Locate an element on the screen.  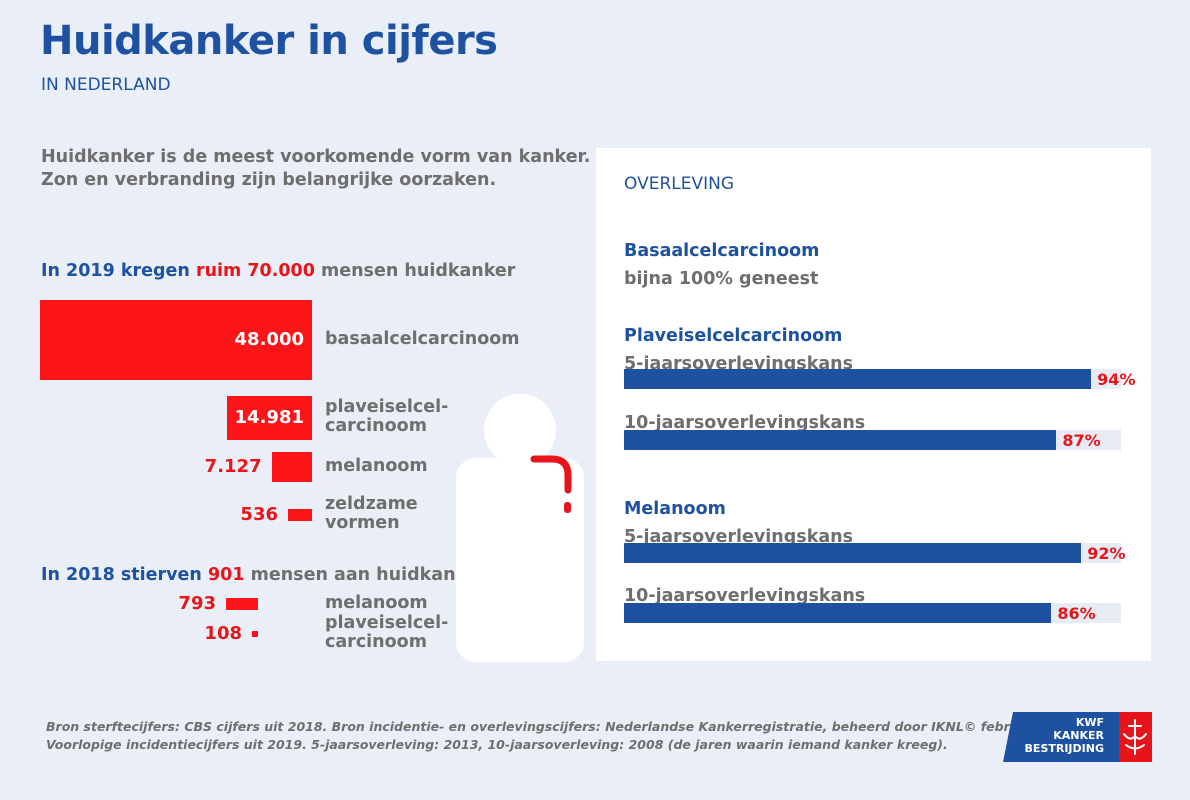
logo-line: KANKER is located at coordinates (1078, 735).